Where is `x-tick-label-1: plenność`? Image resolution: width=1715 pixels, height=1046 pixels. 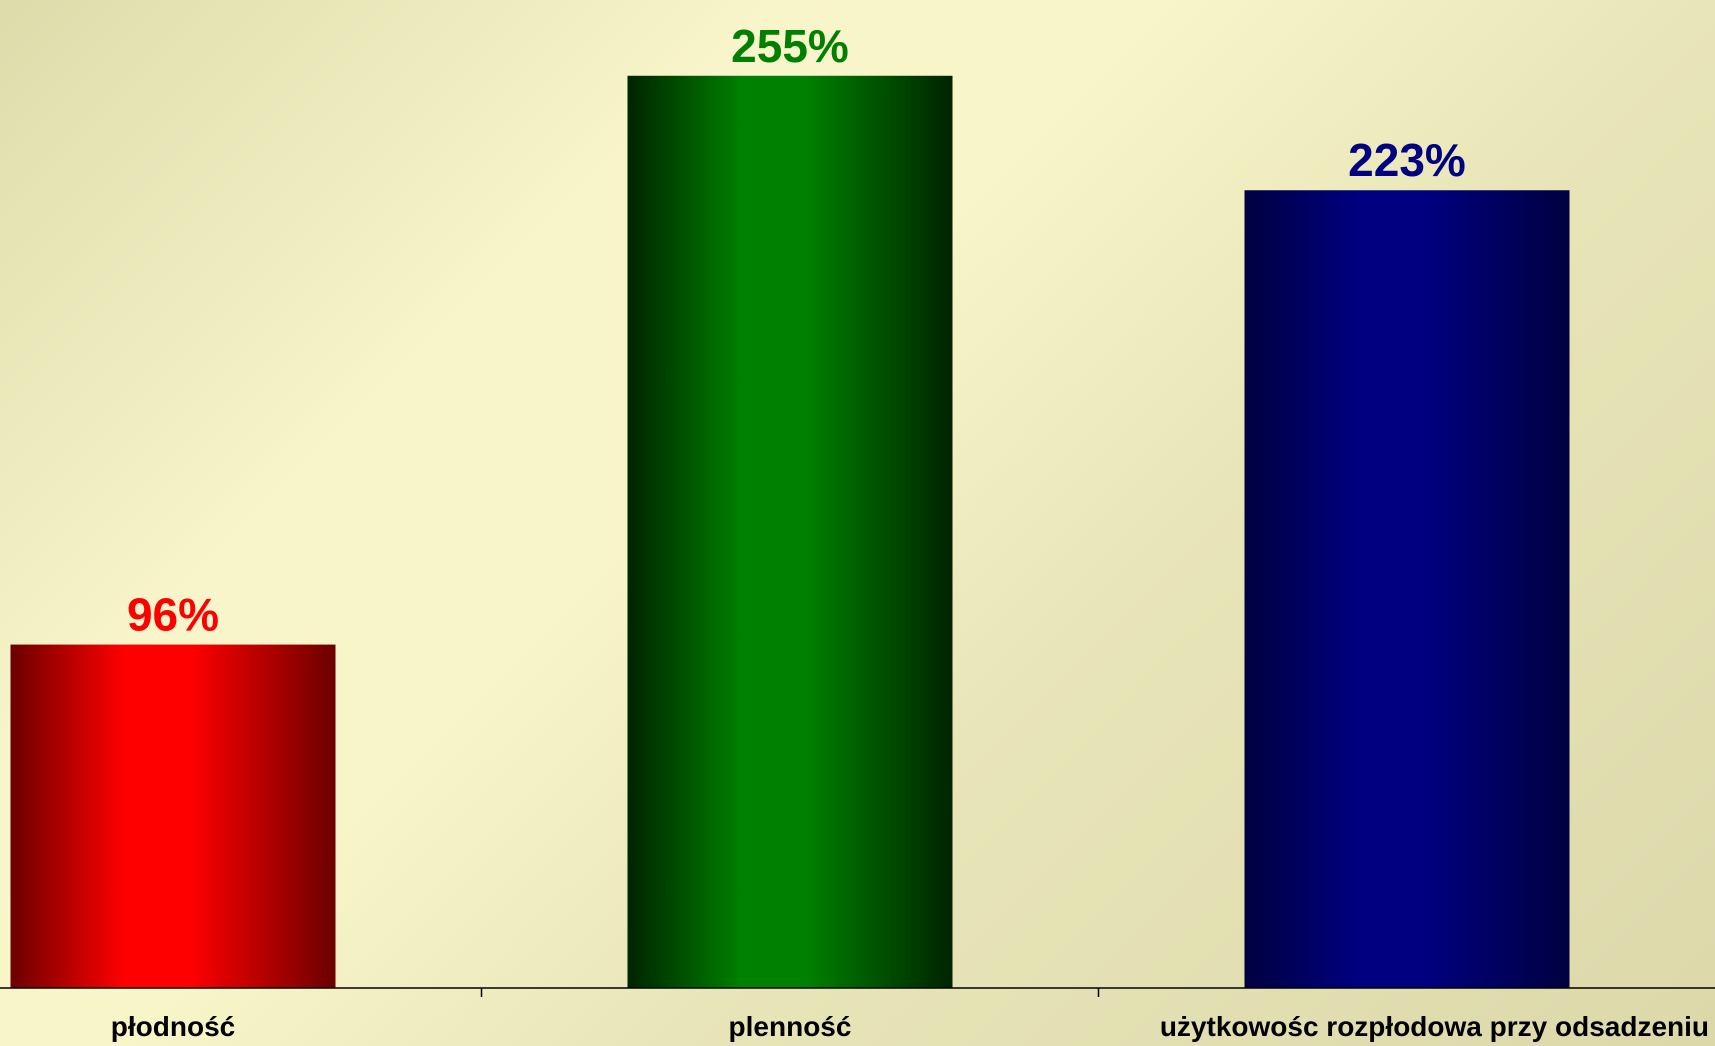 x-tick-label-1: plenność is located at coordinates (790, 1026).